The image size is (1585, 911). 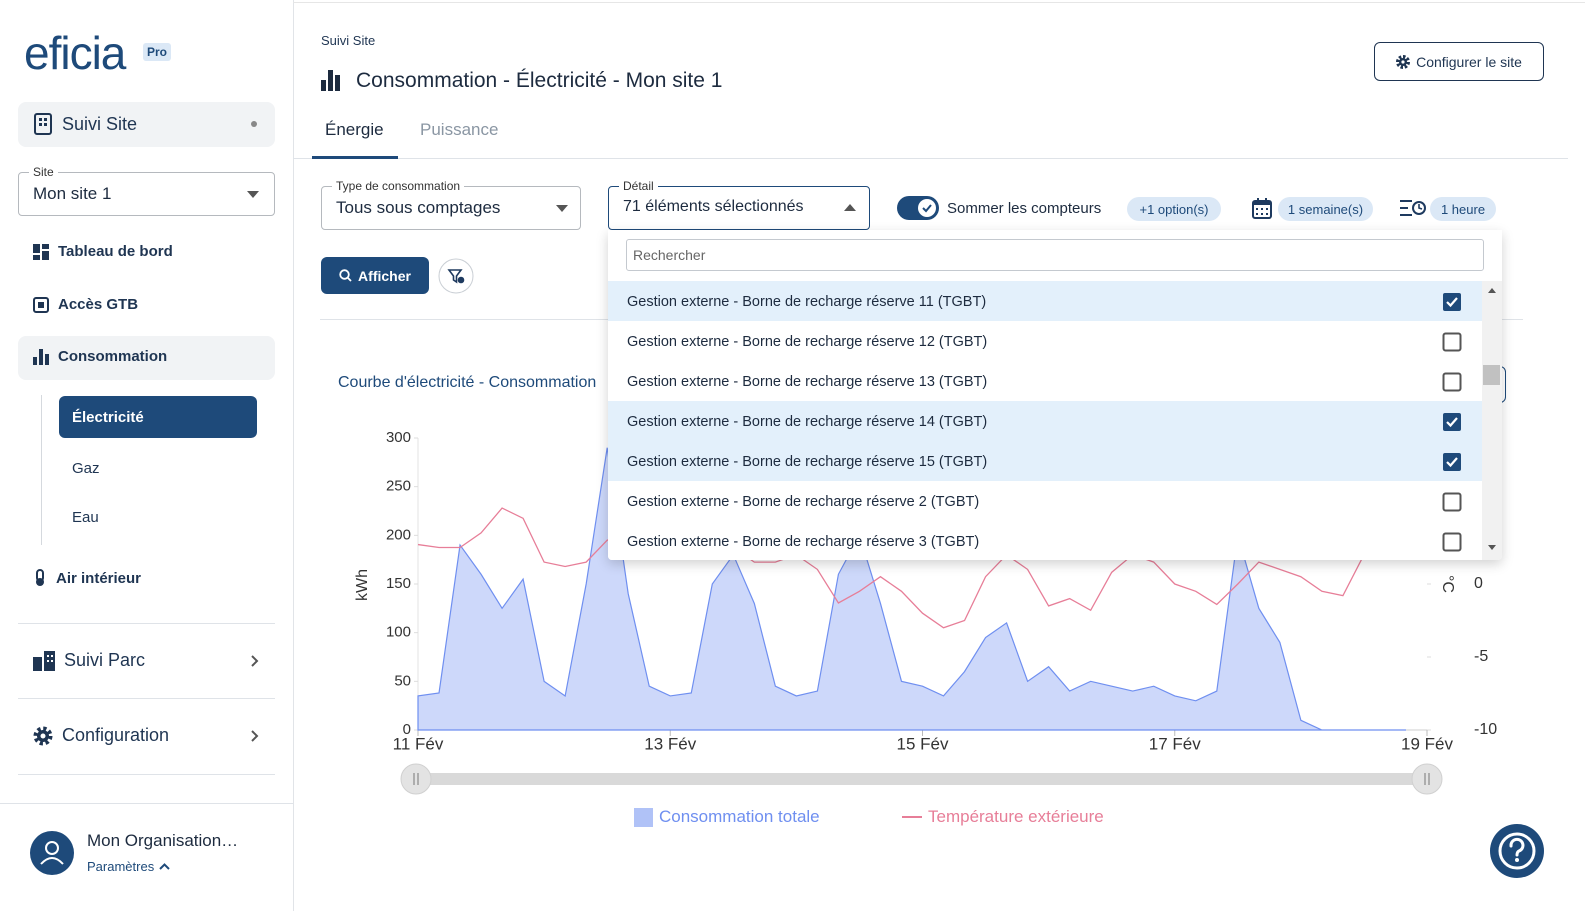 I want to click on nav-active-bg, so click(x=146, y=358).